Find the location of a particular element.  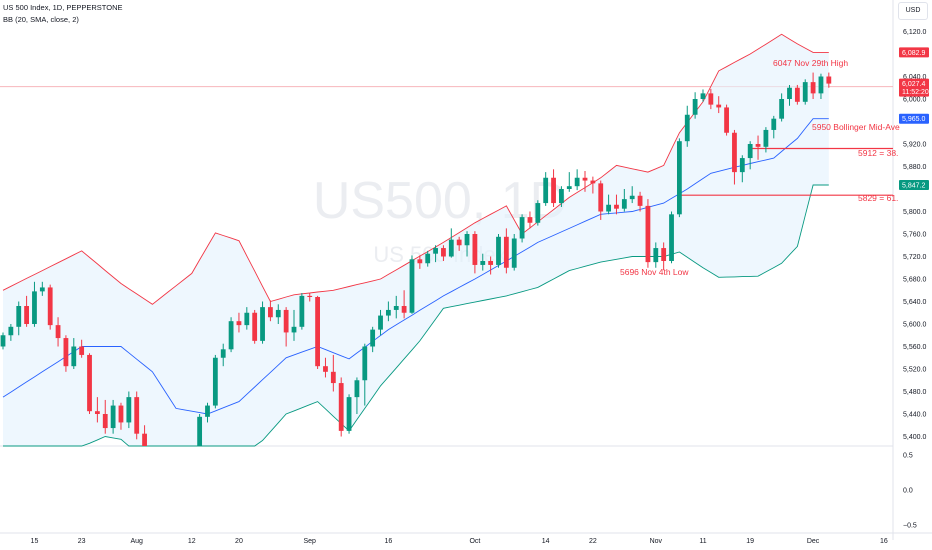

annotation-label: 6047 Nov 29th High is located at coordinates (810, 63).